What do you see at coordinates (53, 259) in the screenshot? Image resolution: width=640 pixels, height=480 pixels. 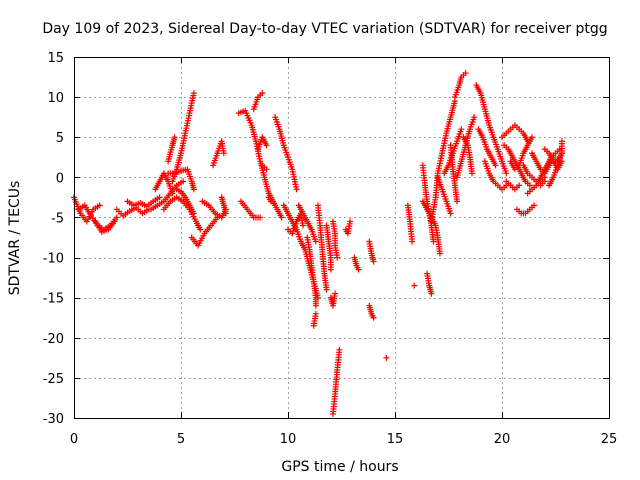 I see `y-tick-label: -10` at bounding box center [53, 259].